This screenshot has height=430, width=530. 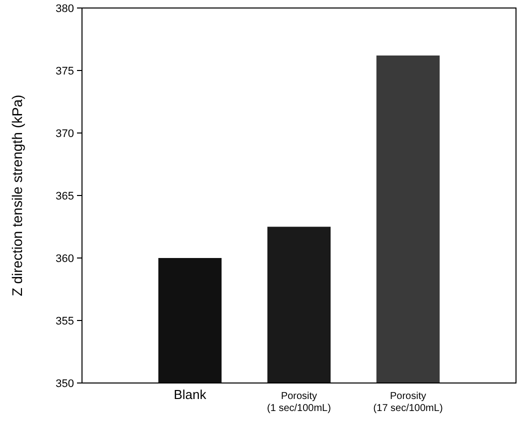 I want to click on y-tick-label: 370, so click(x=65, y=134).